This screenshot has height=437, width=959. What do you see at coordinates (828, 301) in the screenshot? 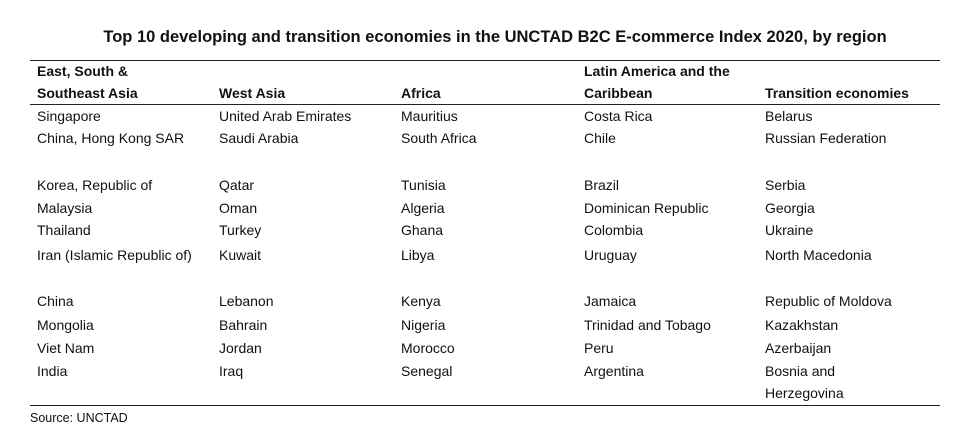
I see `table-cell: Republic of Moldova` at bounding box center [828, 301].